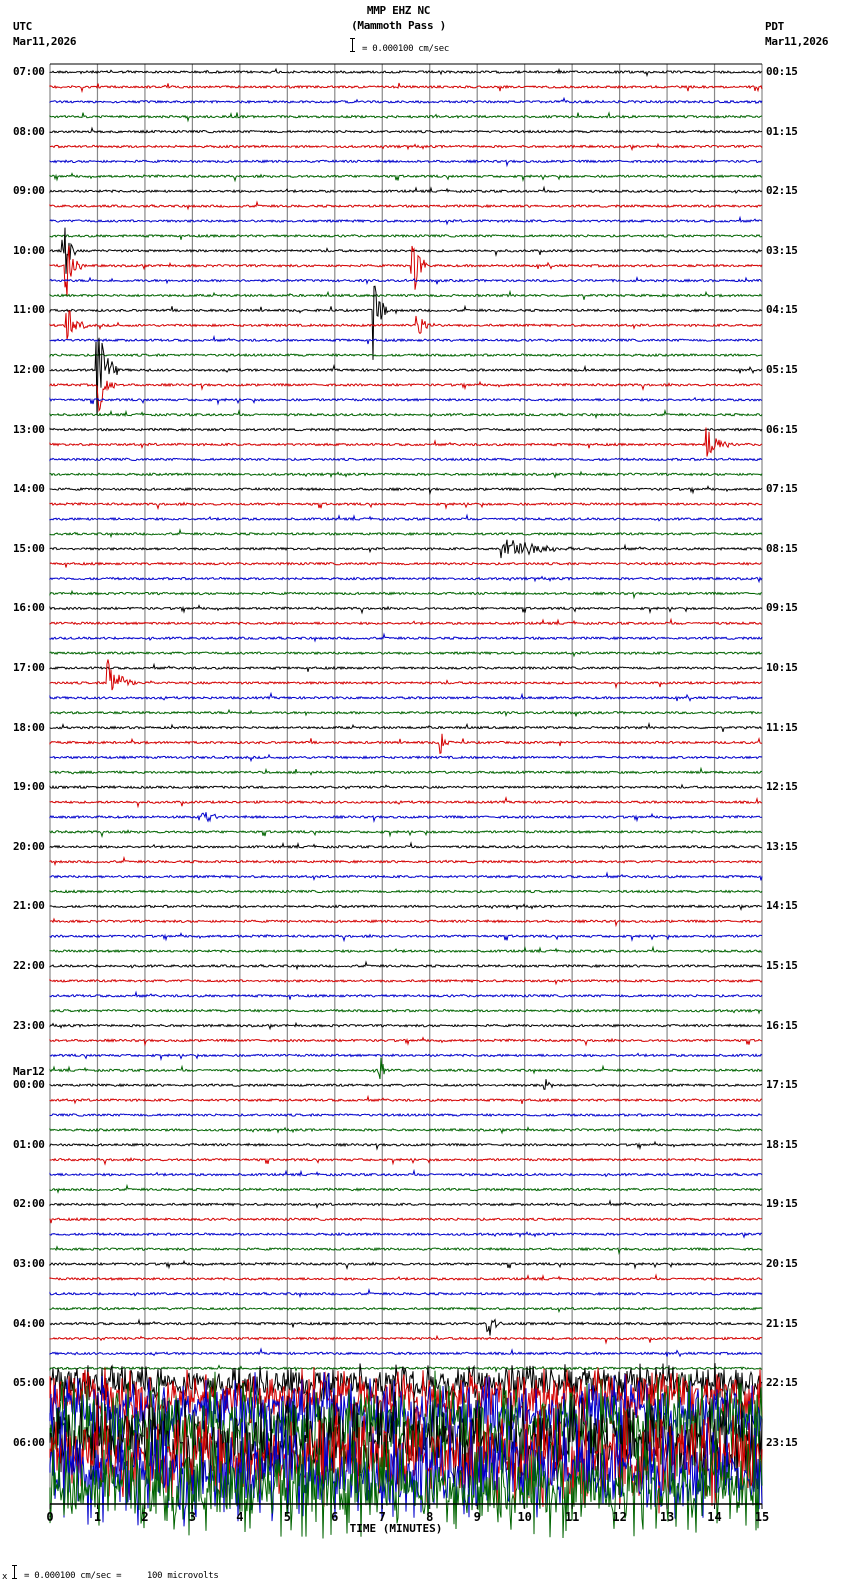 The image size is (850, 1584). What do you see at coordinates (774, 26) in the screenshot?
I see `right-timezone: PDT` at bounding box center [774, 26].